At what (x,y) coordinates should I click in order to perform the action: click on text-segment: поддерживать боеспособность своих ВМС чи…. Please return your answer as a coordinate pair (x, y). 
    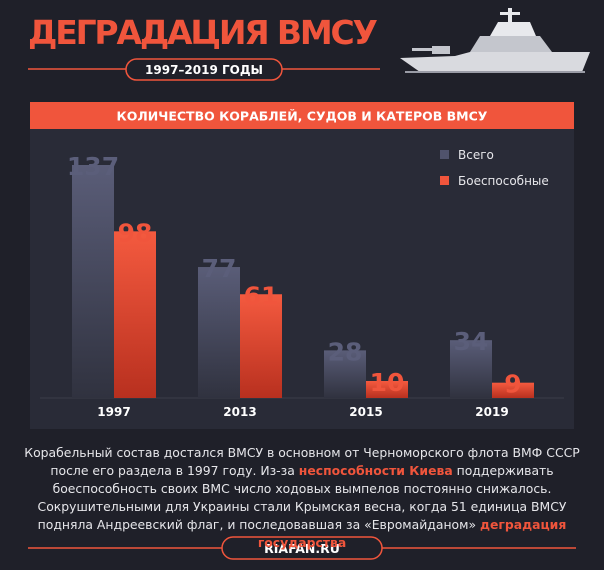
    Looking at the image, I should click on (302, 497).